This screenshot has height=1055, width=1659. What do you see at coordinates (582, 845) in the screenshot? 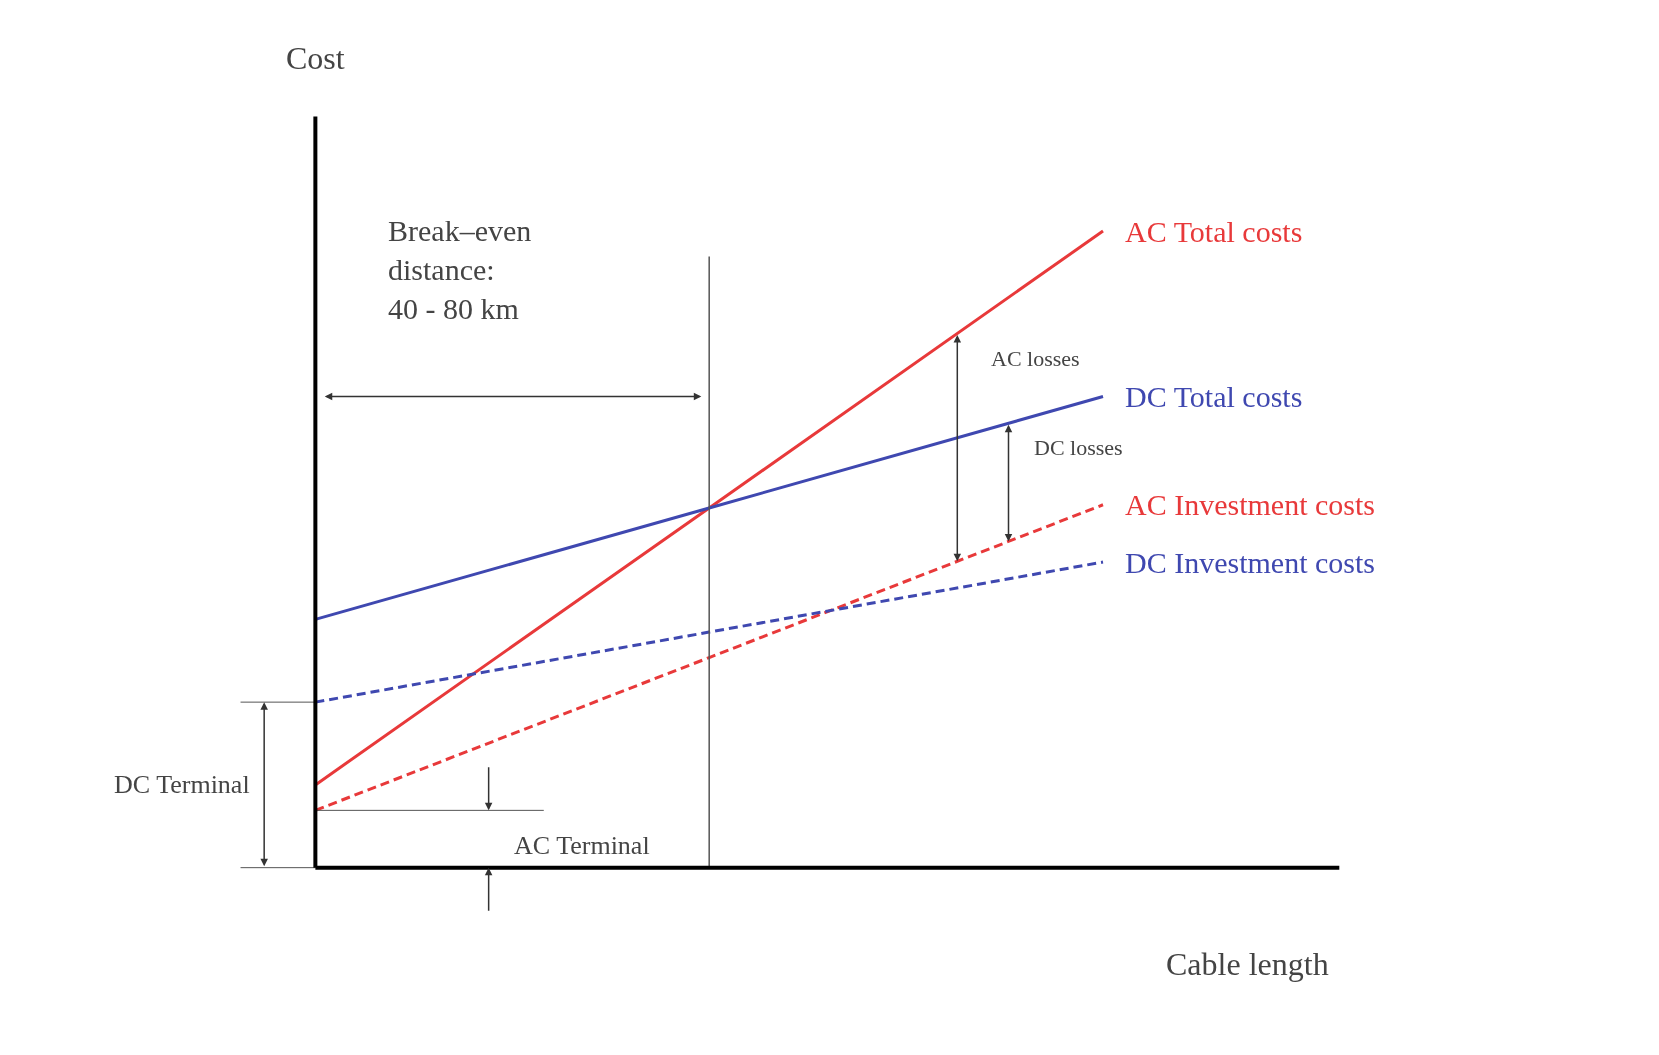
I see `annotation: AC Terminal` at bounding box center [582, 845].